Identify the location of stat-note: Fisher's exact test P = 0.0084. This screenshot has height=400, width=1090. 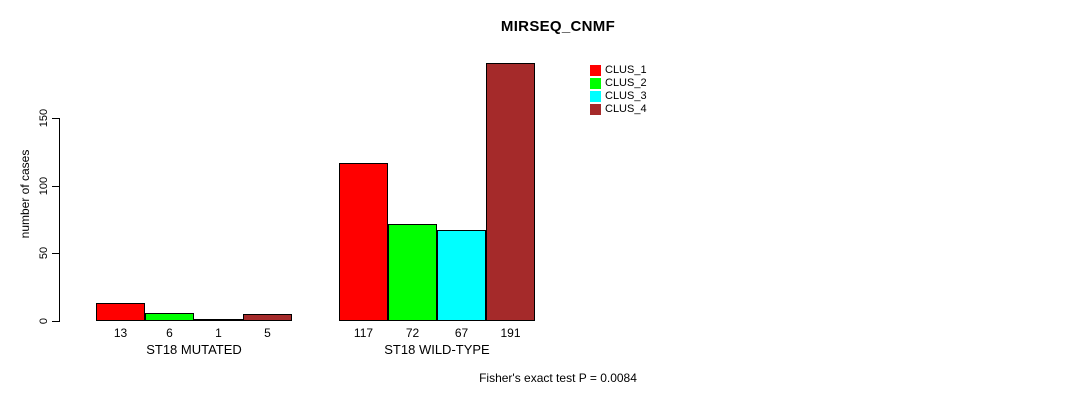
(558, 378).